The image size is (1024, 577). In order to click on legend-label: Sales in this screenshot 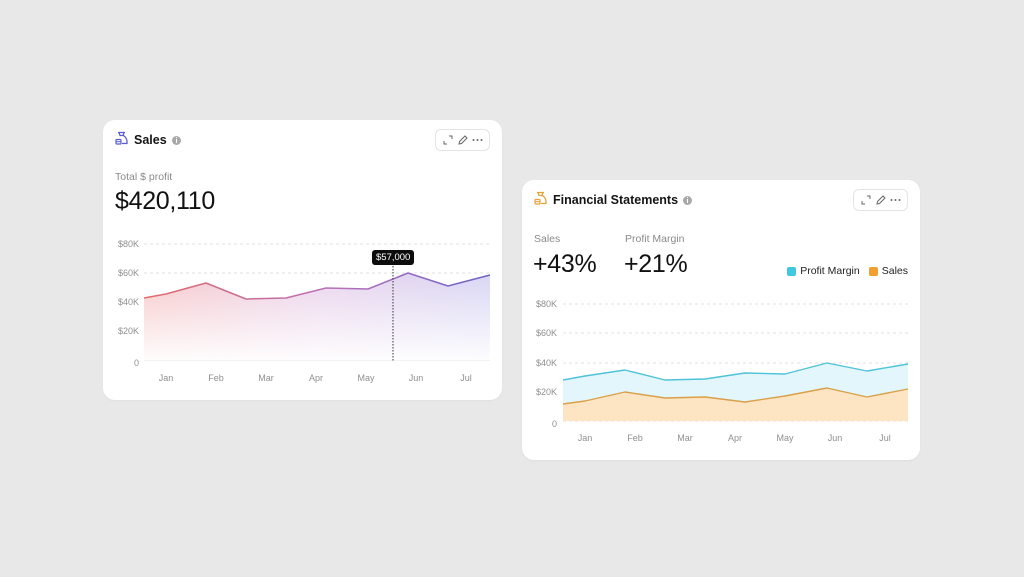, I will do `click(894, 271)`.